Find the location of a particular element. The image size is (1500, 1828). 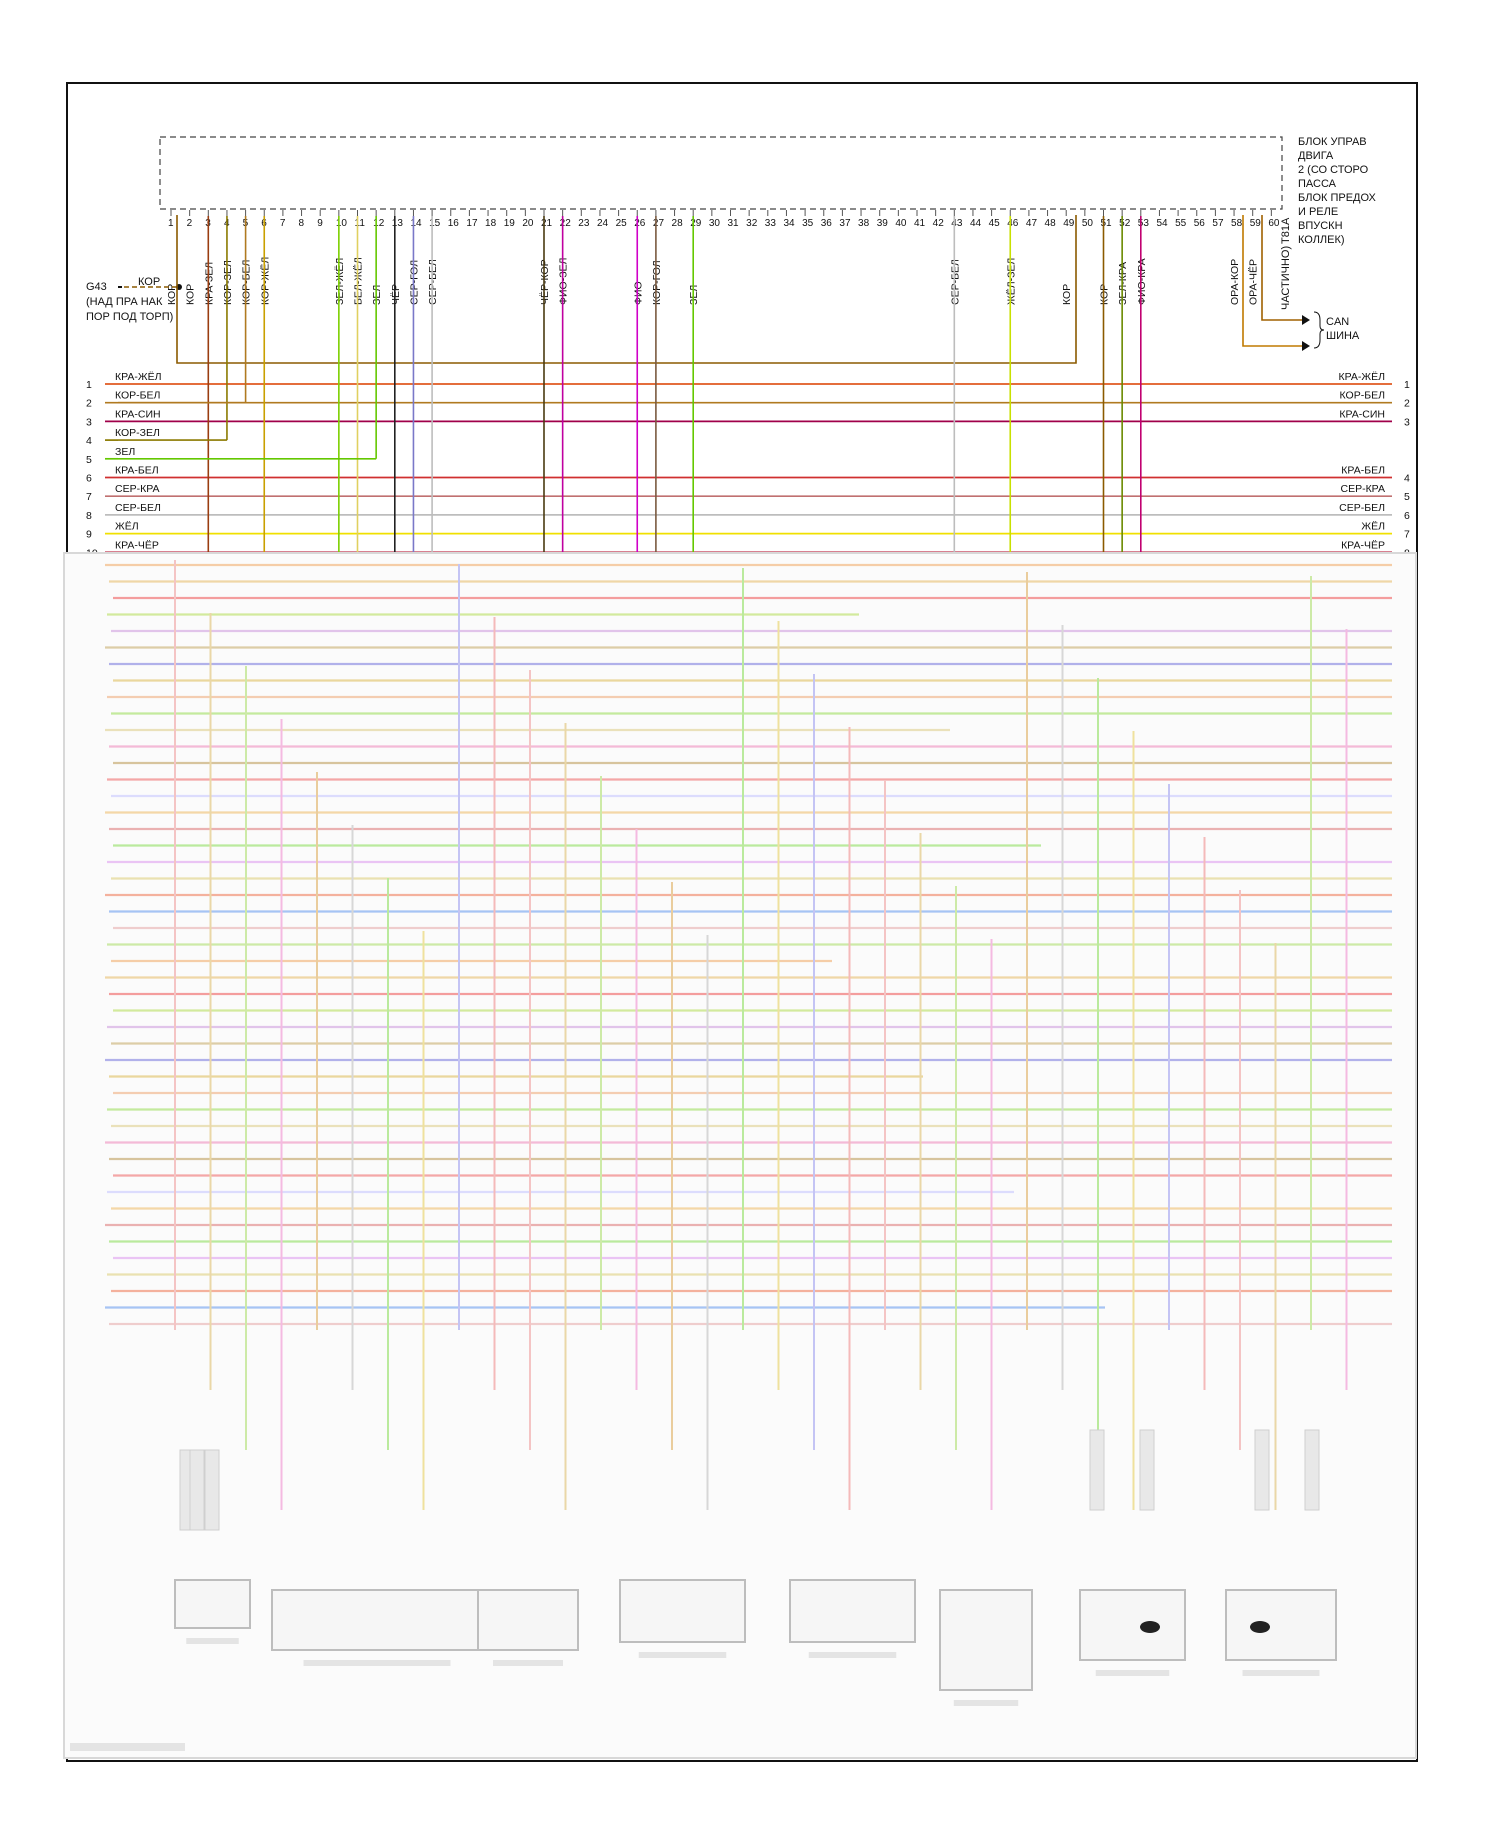

vertical-wires is located at coordinates (630, 385).